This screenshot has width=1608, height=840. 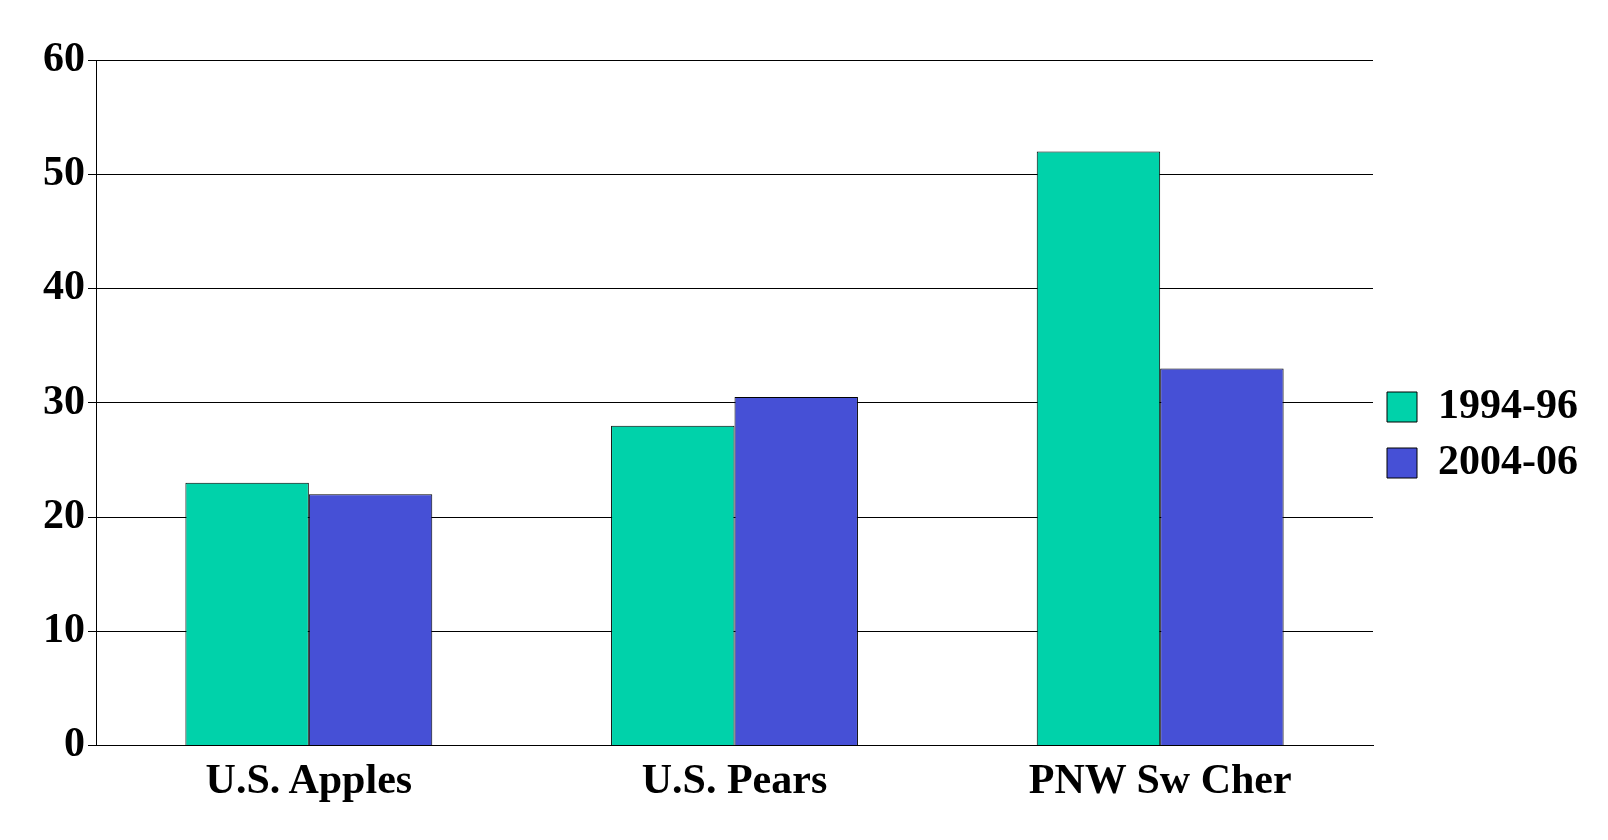 I want to click on y-tick-label: 20, so click(x=64, y=513).